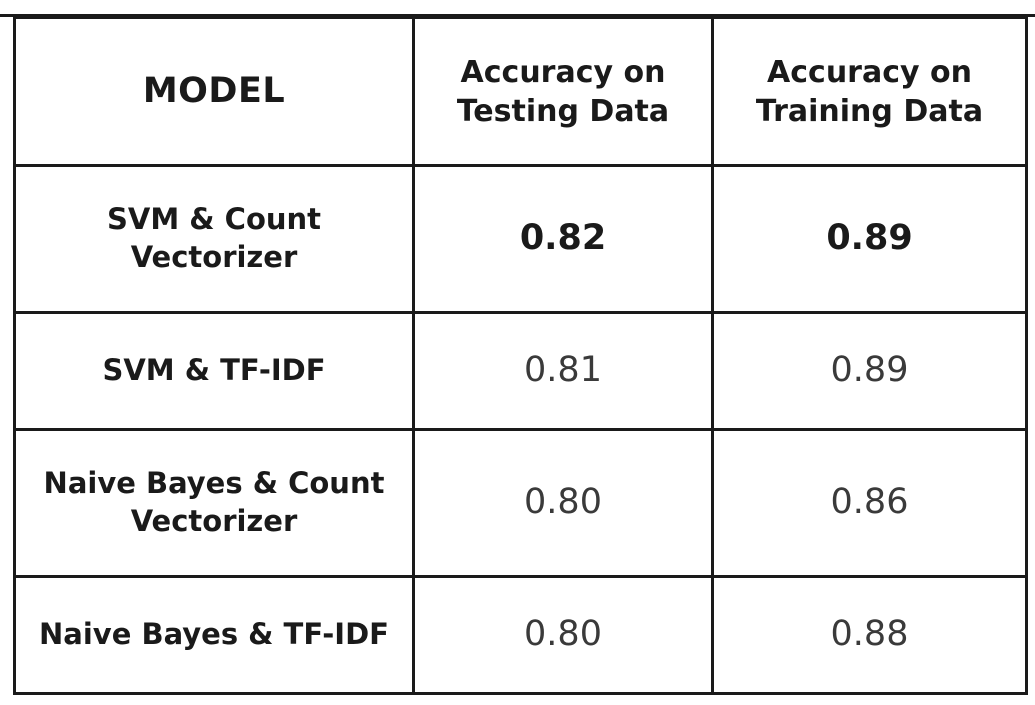 This screenshot has width=1035, height=705. Describe the element at coordinates (214, 239) in the screenshot. I see `model-cell: SVM & Count Vectorizer` at that location.